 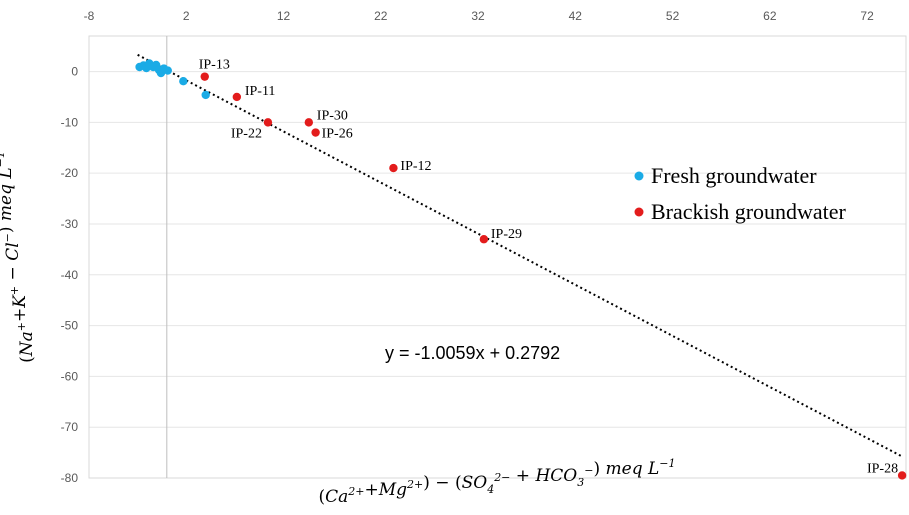 What do you see at coordinates (74, 72) in the screenshot?
I see `y-tick-label: 0` at bounding box center [74, 72].